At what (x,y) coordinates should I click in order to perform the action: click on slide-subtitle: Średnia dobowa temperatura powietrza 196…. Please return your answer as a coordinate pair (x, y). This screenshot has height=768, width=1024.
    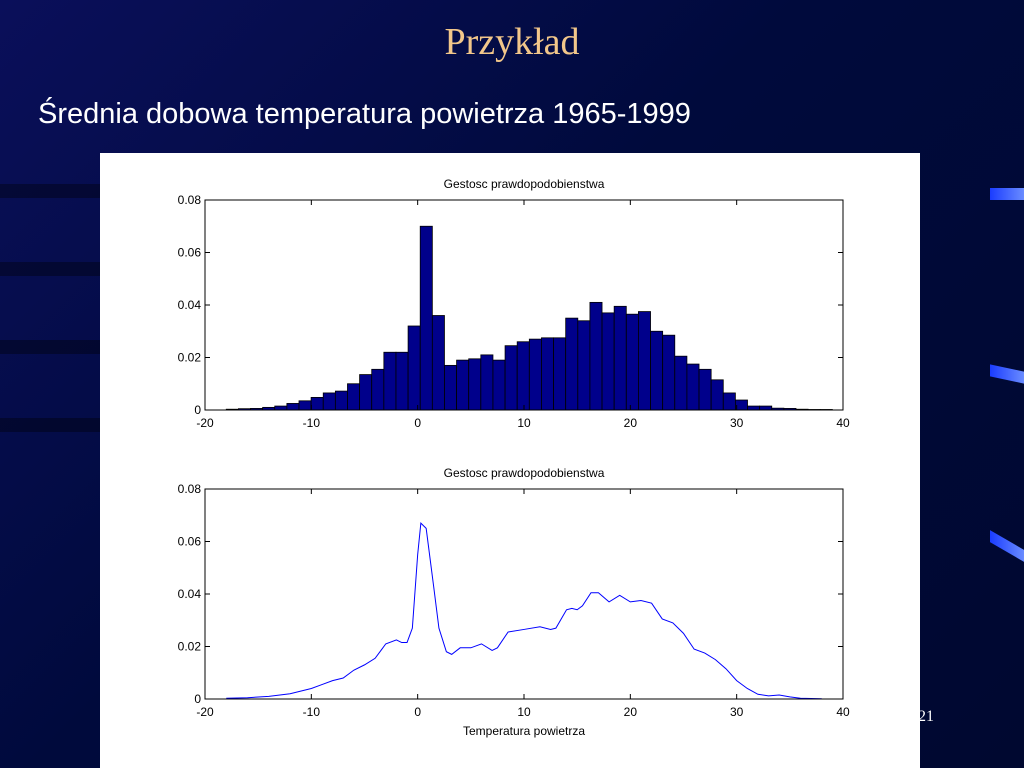
    Looking at the image, I should click on (364, 114).